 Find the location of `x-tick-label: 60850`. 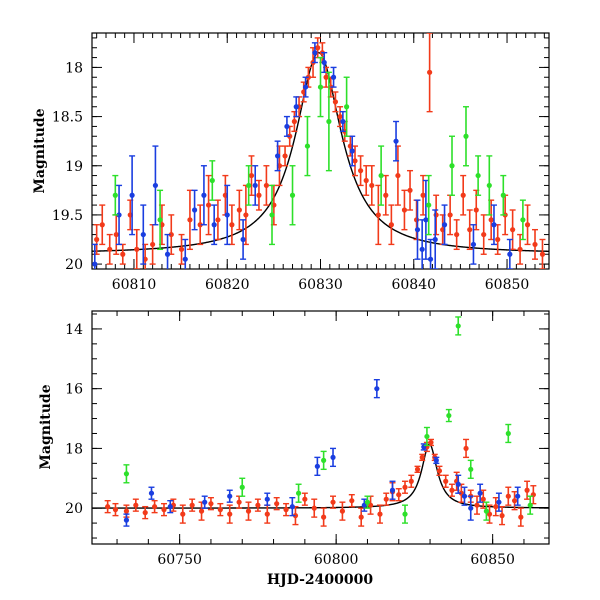

x-tick-label: 60850 is located at coordinates (492, 560).